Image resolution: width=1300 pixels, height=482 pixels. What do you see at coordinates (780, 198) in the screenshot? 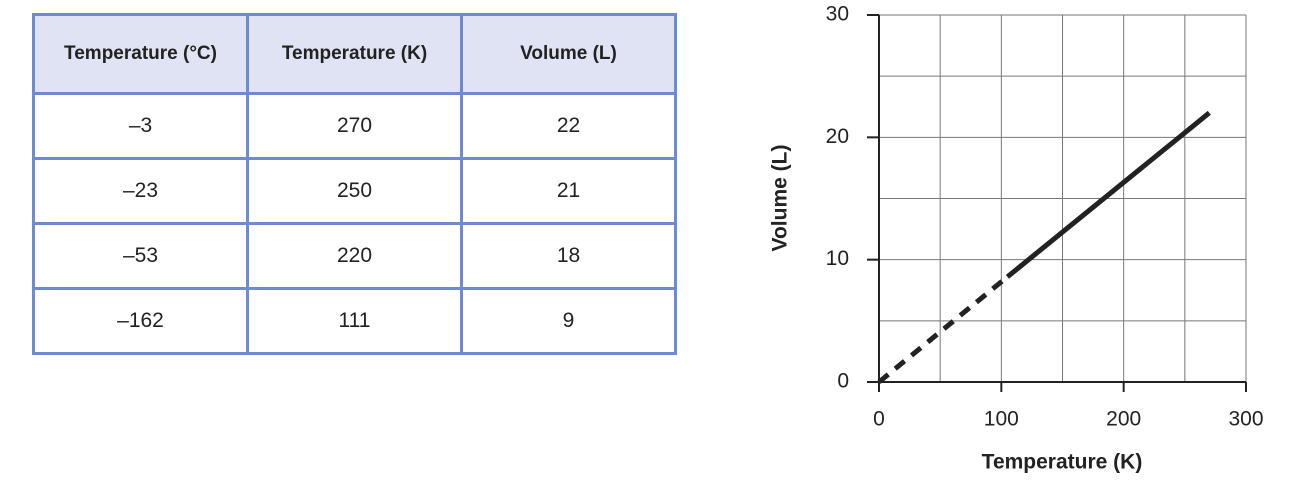
I see `y-axis-title: Volume (L)` at bounding box center [780, 198].